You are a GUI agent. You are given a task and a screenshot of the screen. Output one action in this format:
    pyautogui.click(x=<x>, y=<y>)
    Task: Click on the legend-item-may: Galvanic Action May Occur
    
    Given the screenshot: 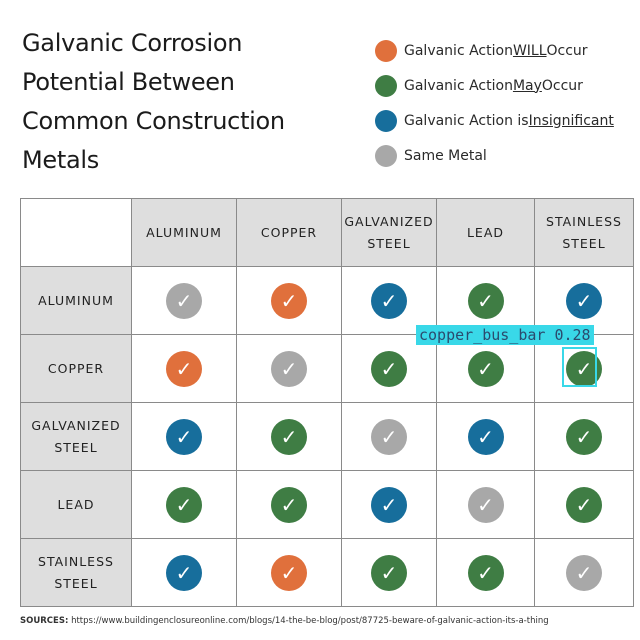 What is the action you would take?
    pyautogui.click(x=505, y=85)
    